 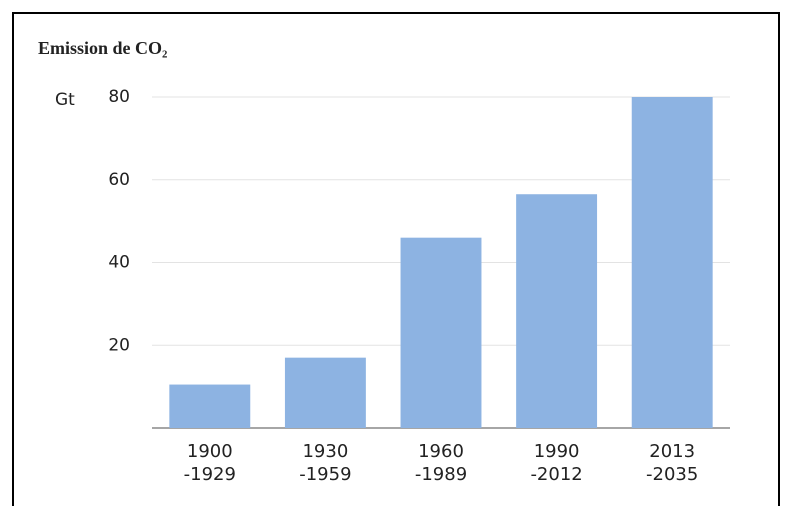 What do you see at coordinates (119, 97) in the screenshot?
I see `y-tick-label: 80` at bounding box center [119, 97].